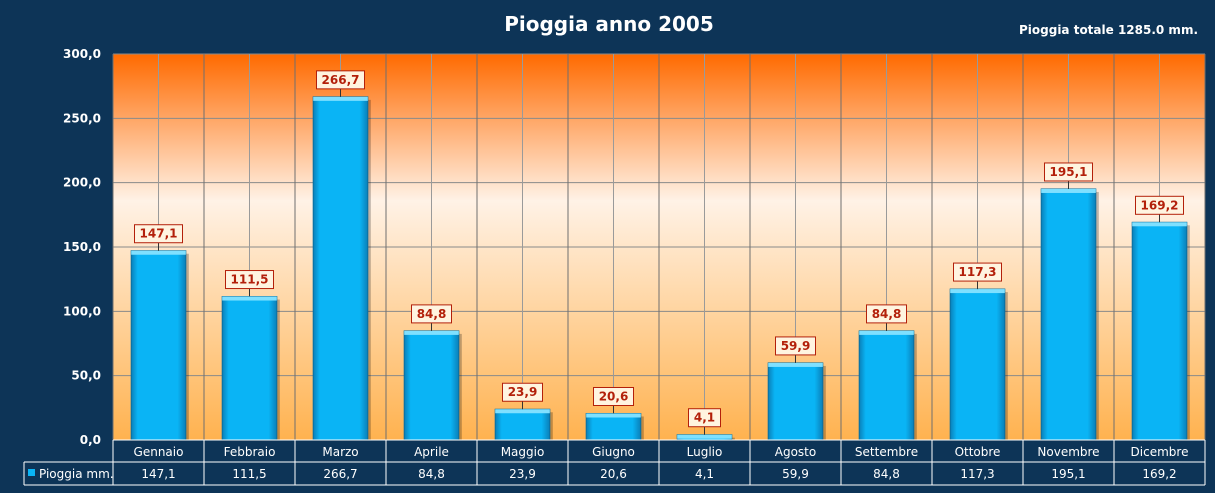 The image size is (1215, 493). I want to click on data-label: 147,1, so click(159, 234).